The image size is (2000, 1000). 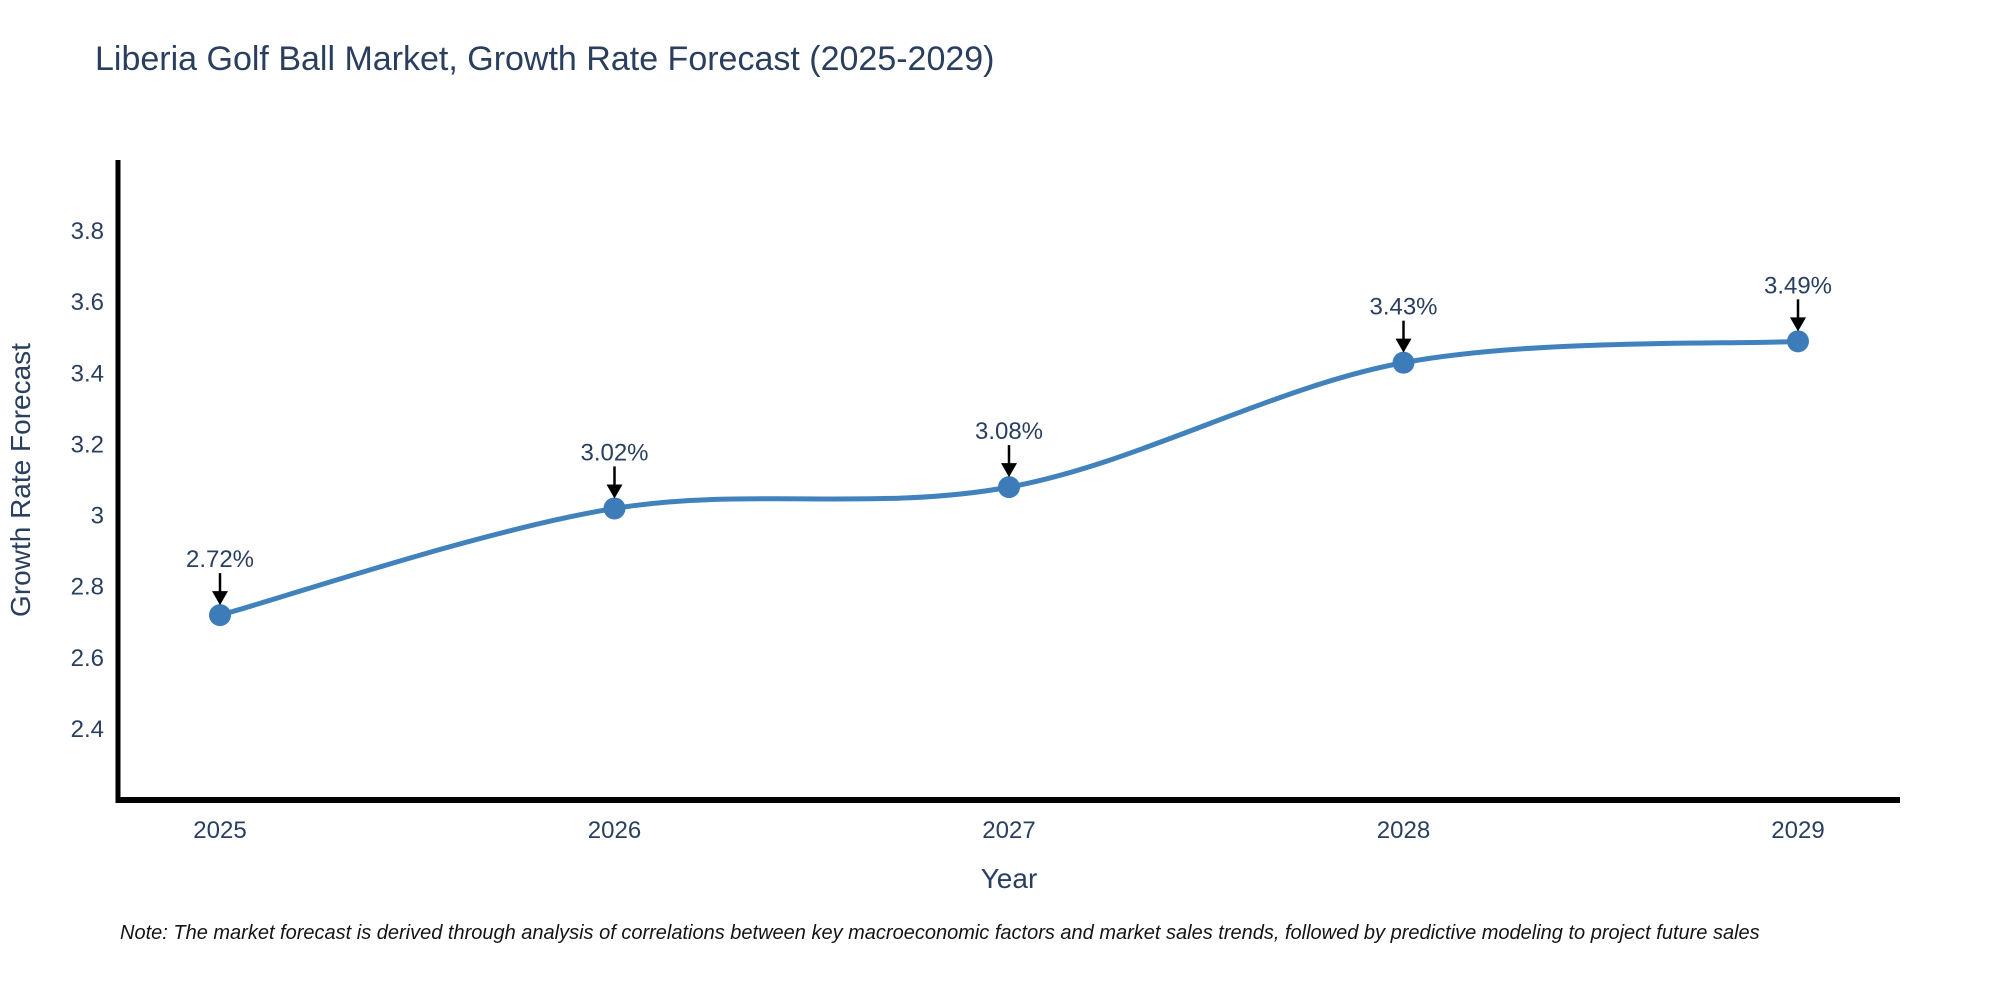 What do you see at coordinates (1797, 830) in the screenshot?
I see `x-tick-label: 2029` at bounding box center [1797, 830].